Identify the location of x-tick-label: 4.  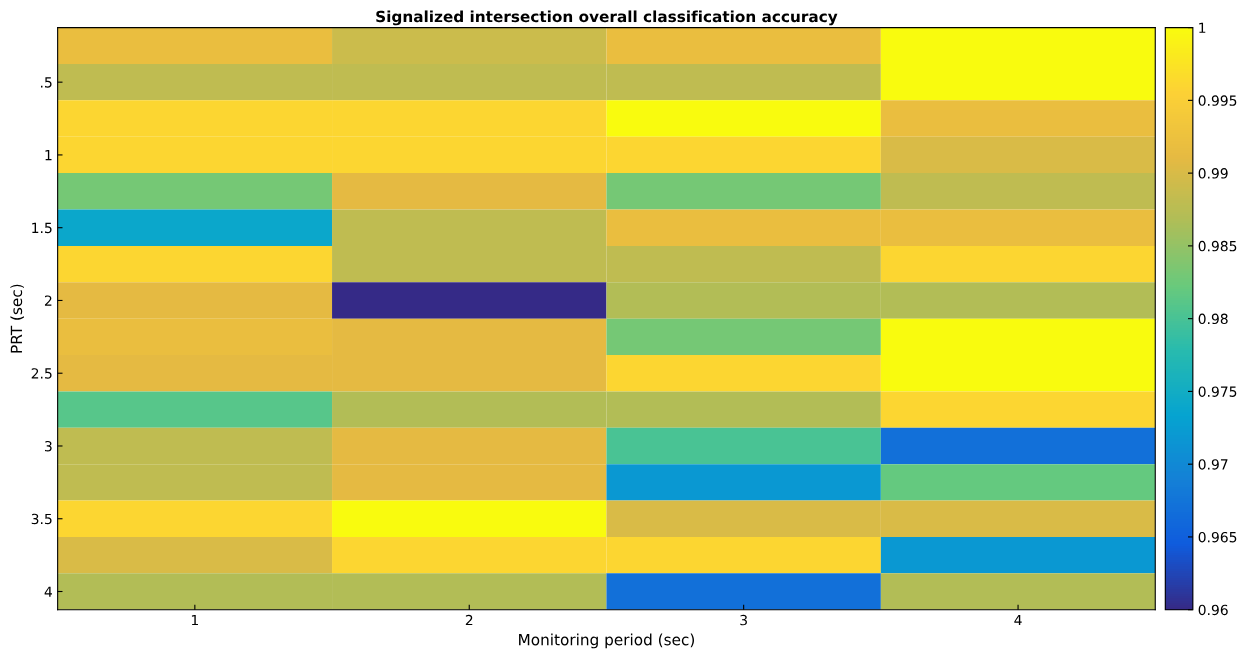
(1018, 620).